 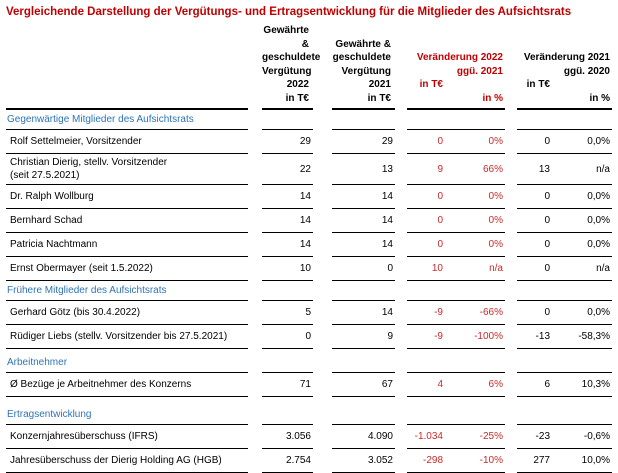 What do you see at coordinates (309, 197) in the screenshot?
I see `table-row: Dr. Ralph Wollburg 14 14 0 0% 0 0,0%` at bounding box center [309, 197].